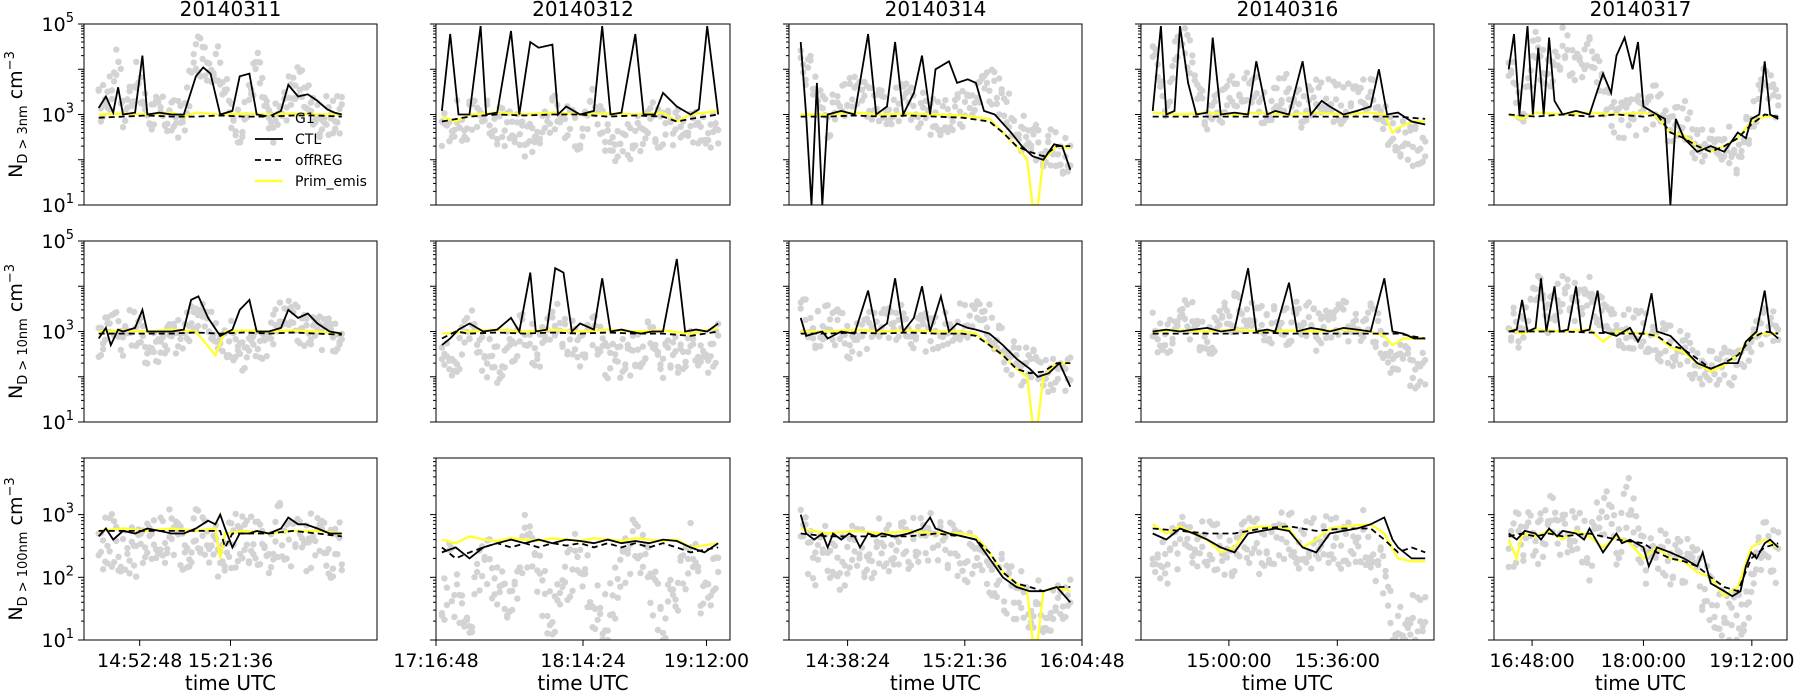 The width and height of the screenshot is (1800, 696). I want to click on plot-area, so click(1643, 114).